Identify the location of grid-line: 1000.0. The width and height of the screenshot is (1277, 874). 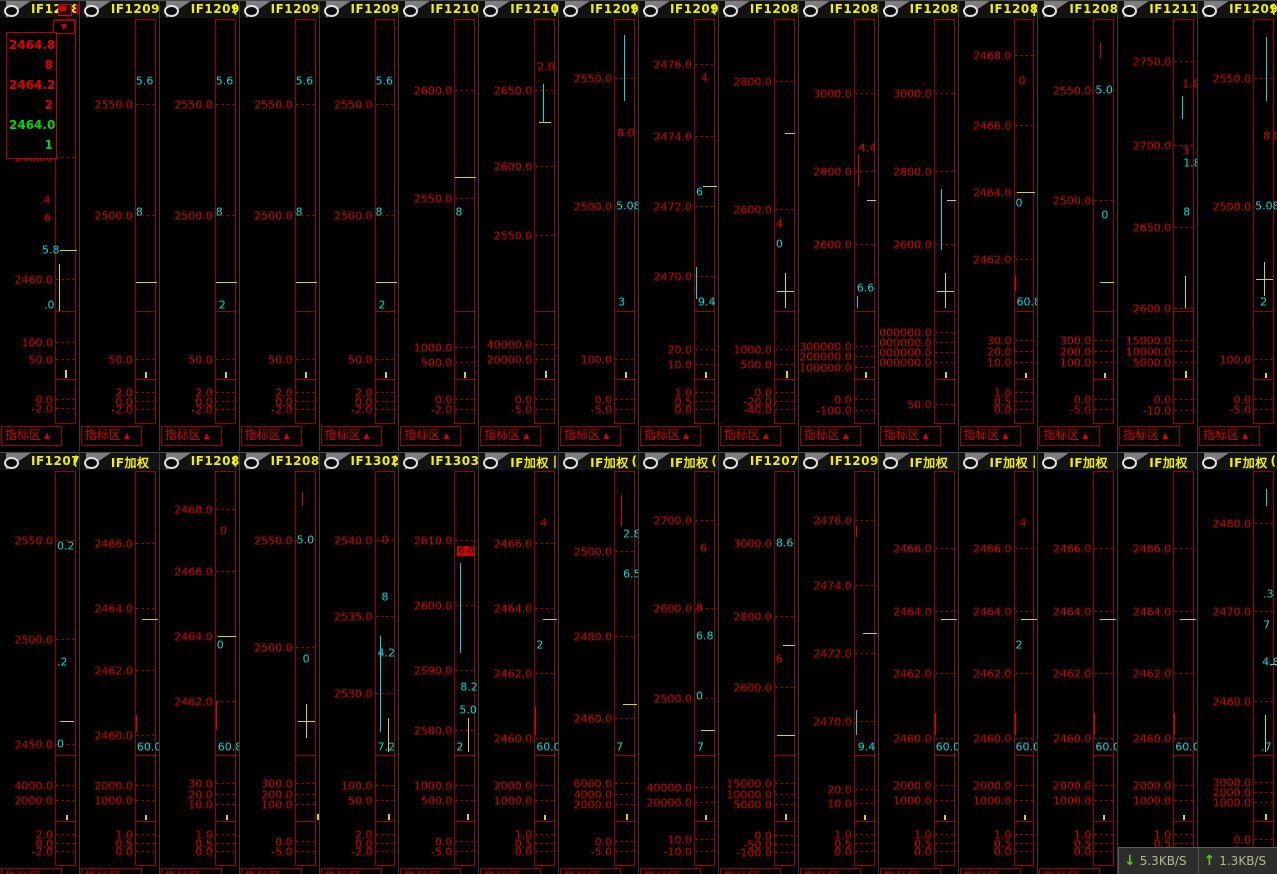
(1083, 801).